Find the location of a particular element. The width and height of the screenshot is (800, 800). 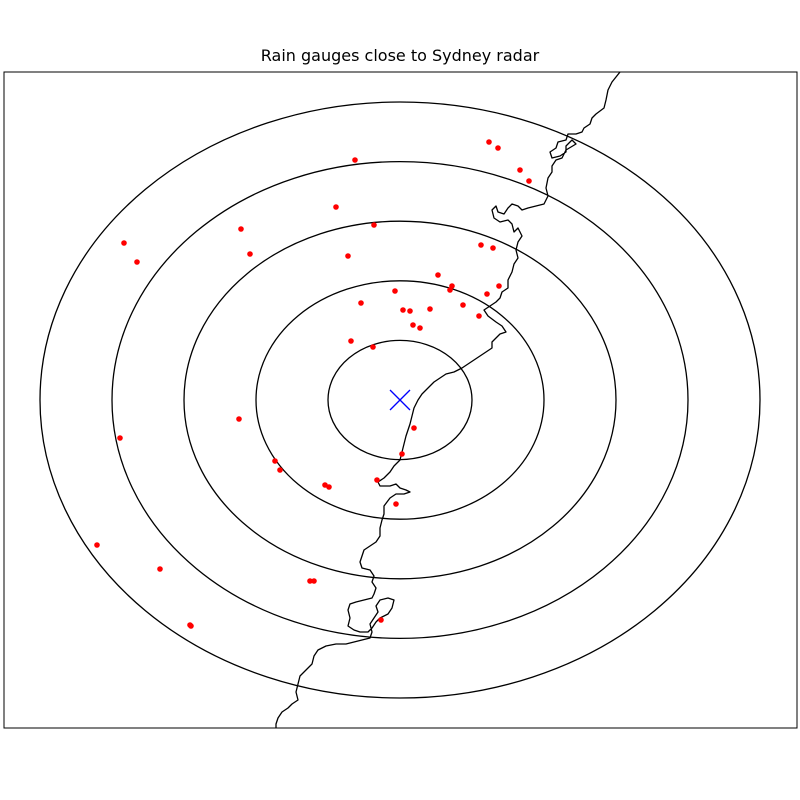

radar-site is located at coordinates (400, 400).